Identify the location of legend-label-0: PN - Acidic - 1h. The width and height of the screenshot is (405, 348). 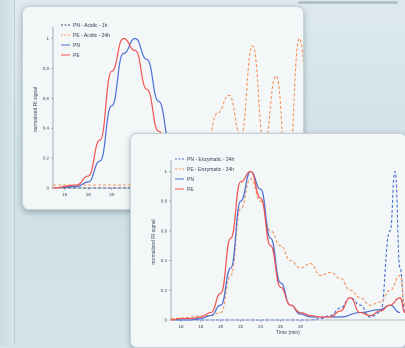
(90, 26).